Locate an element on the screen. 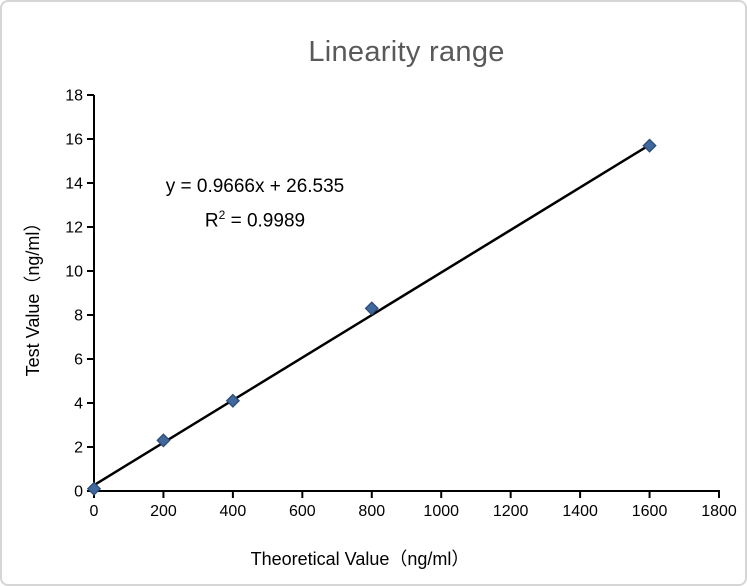  y-axis-tick-label: 12 is located at coordinates (74, 228).